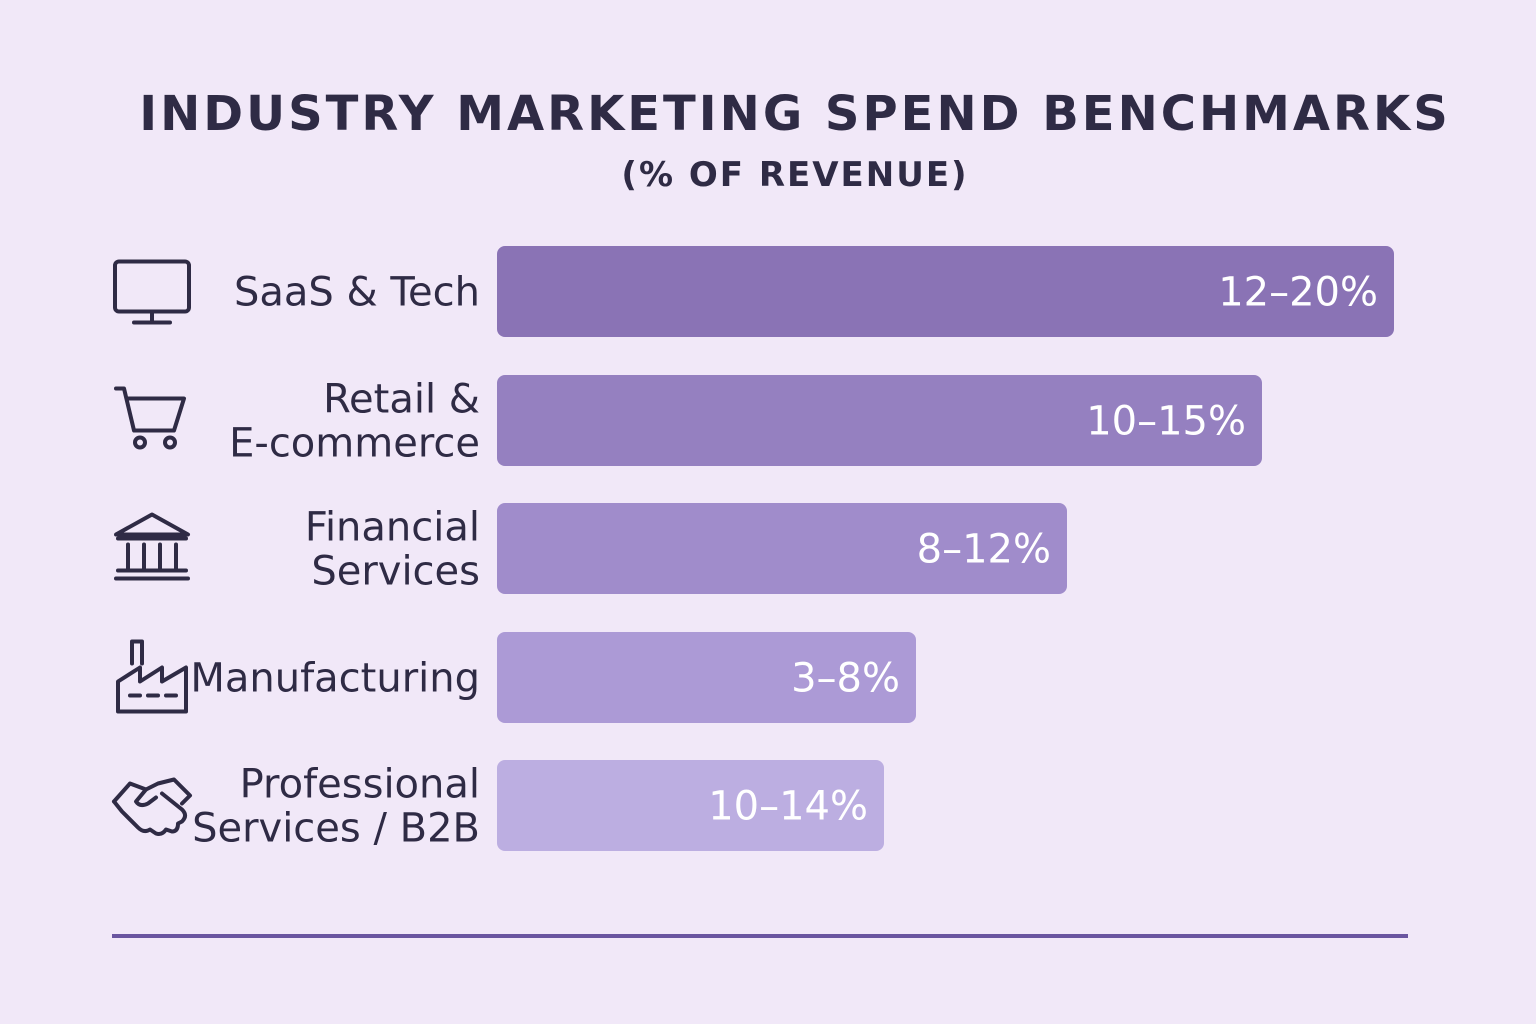  I want to click on bank-icon, so click(152, 546).